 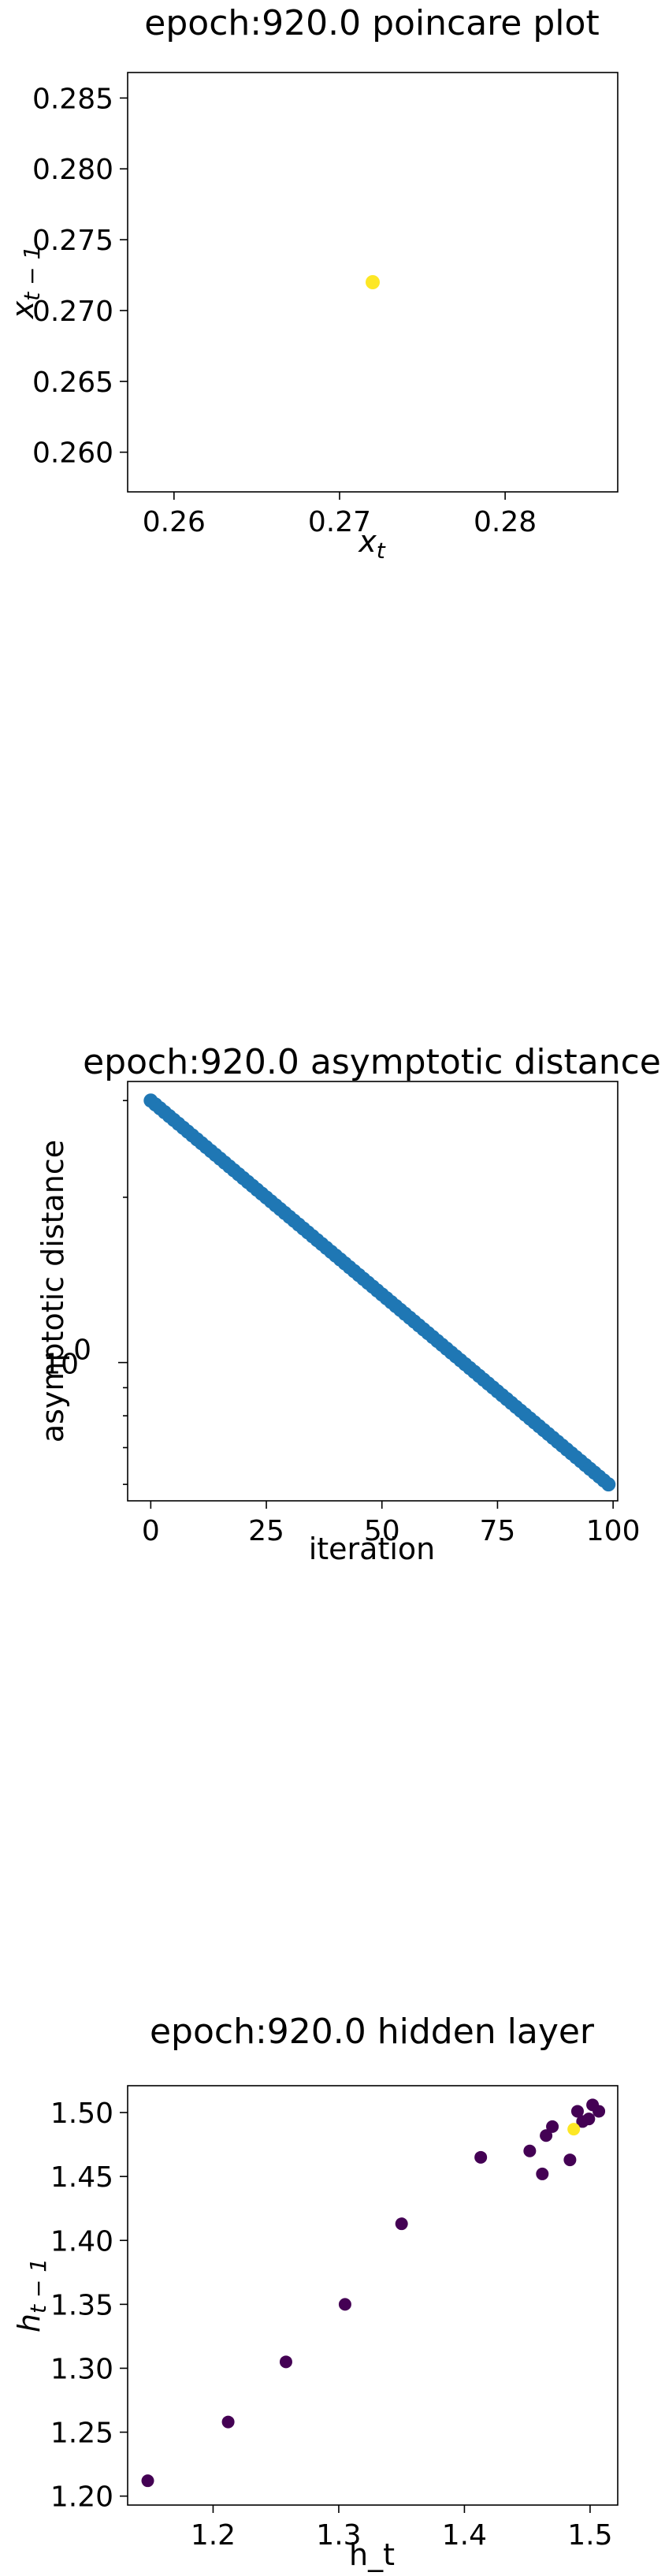 I want to click on y-axis-label: ht − 1, so click(x=31, y=2295).